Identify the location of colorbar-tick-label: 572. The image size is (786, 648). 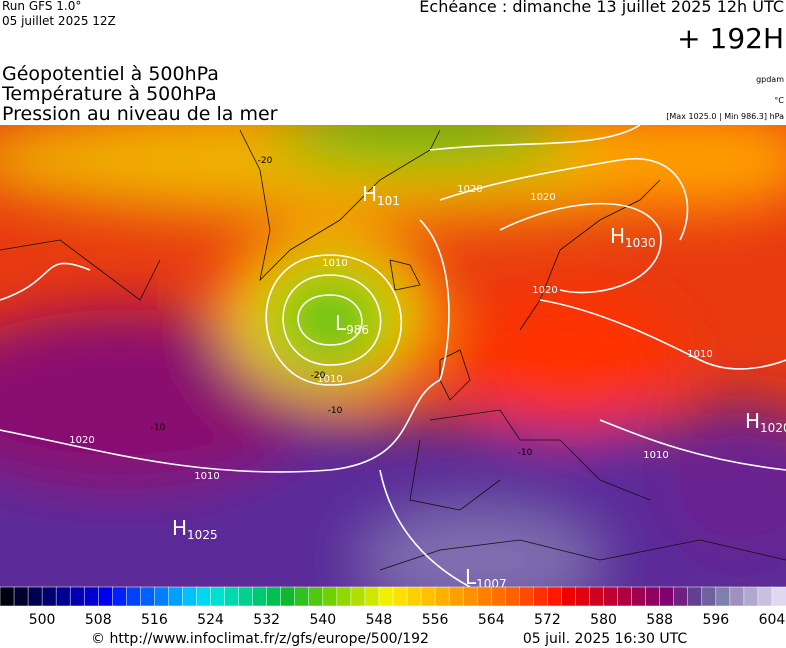
(547, 620).